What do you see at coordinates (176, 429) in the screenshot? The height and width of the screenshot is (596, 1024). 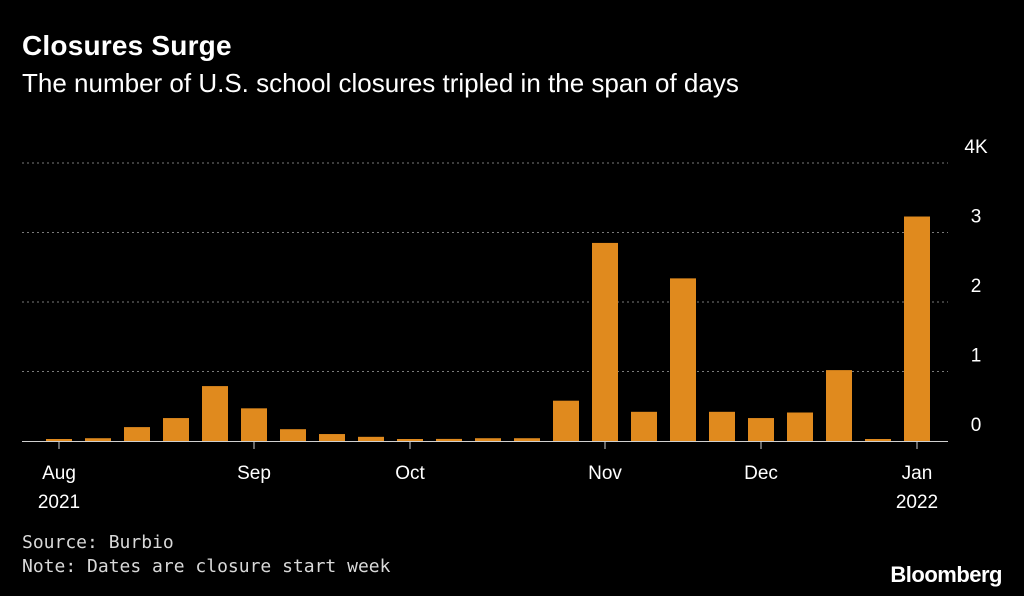 I see `bar-w4` at bounding box center [176, 429].